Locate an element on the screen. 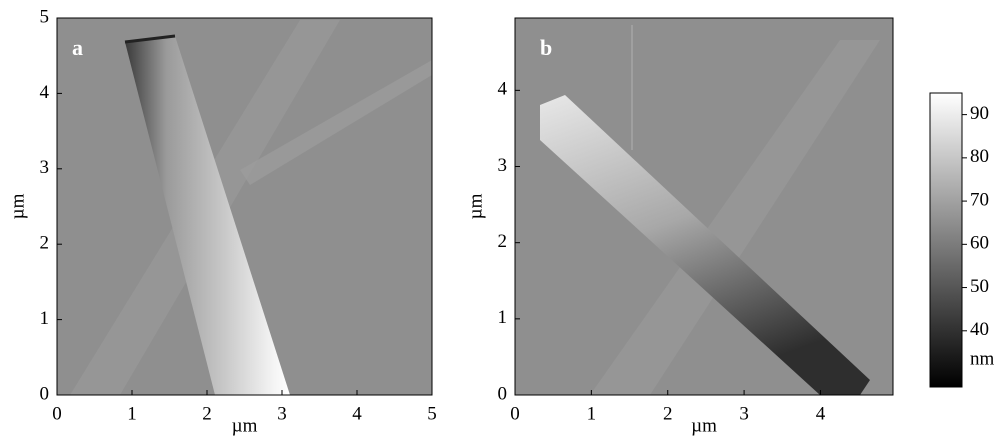 The width and height of the screenshot is (999, 444). x-tick-label: 5 is located at coordinates (432, 413).